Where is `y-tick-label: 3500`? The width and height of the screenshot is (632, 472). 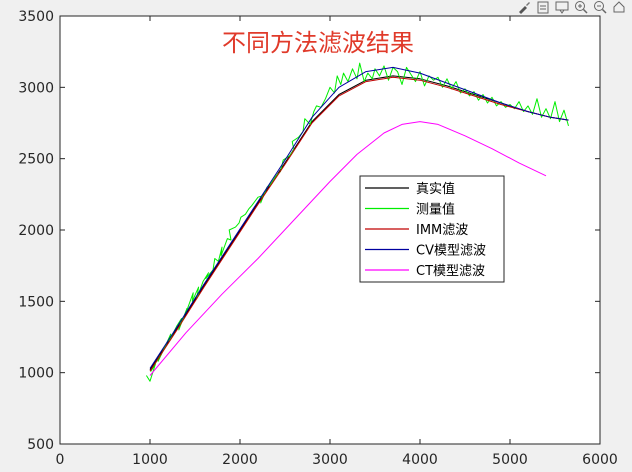 y-tick-label: 3500 is located at coordinates (36, 17).